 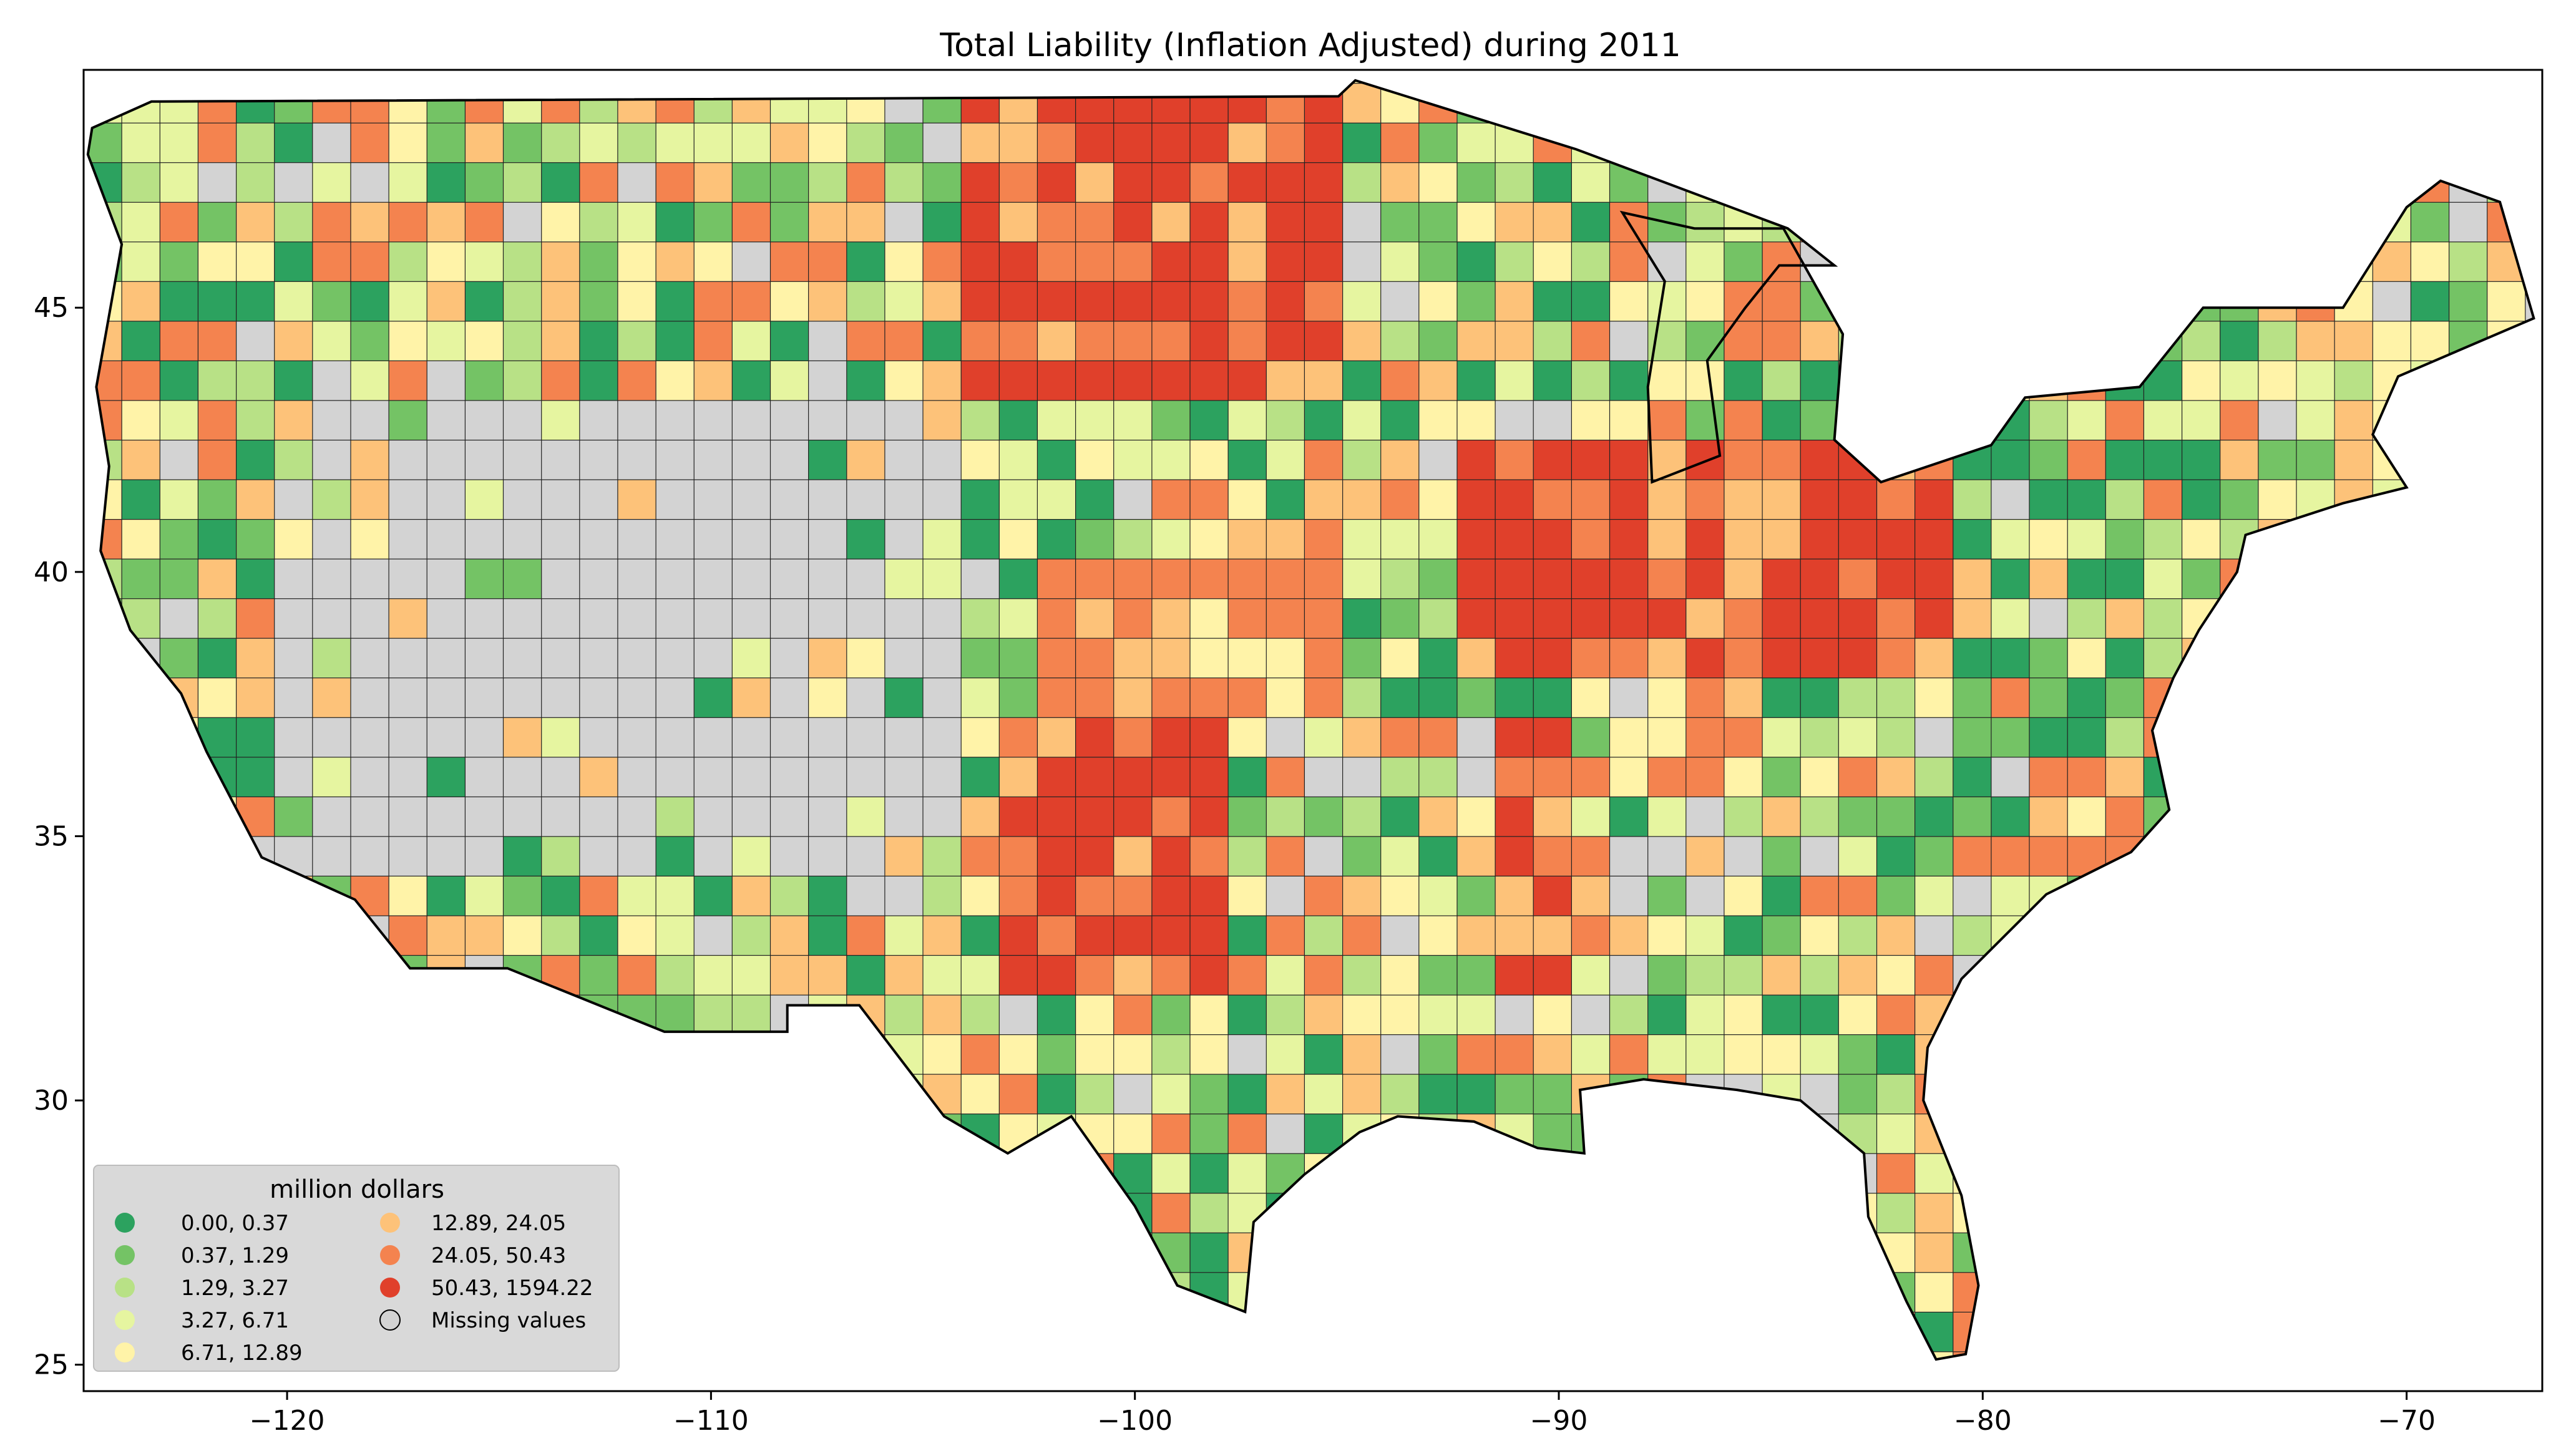 What do you see at coordinates (59, 837) in the screenshot?
I see `y-axis: 25 30 35 40 45` at bounding box center [59, 837].